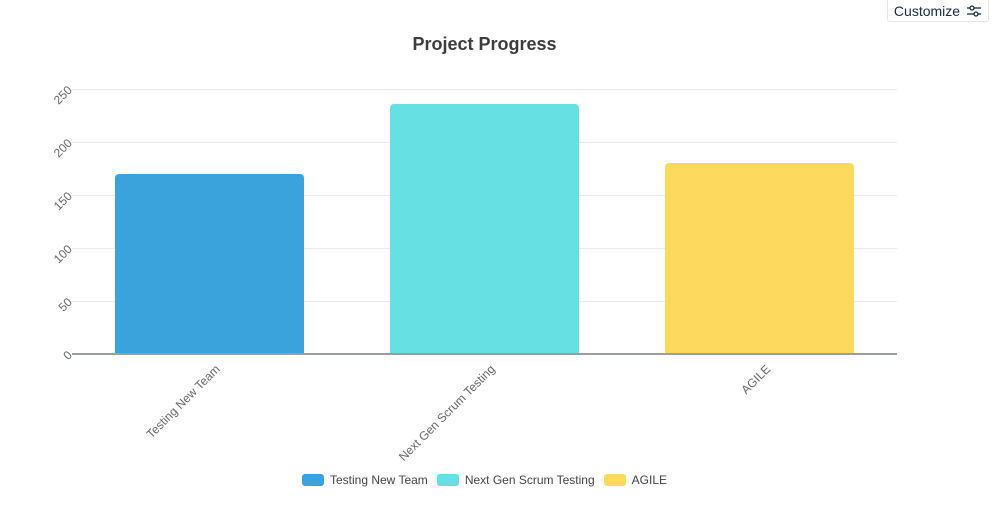 The height and width of the screenshot is (507, 999). I want to click on legend-label: Next Gen Scrum Testing, so click(529, 480).